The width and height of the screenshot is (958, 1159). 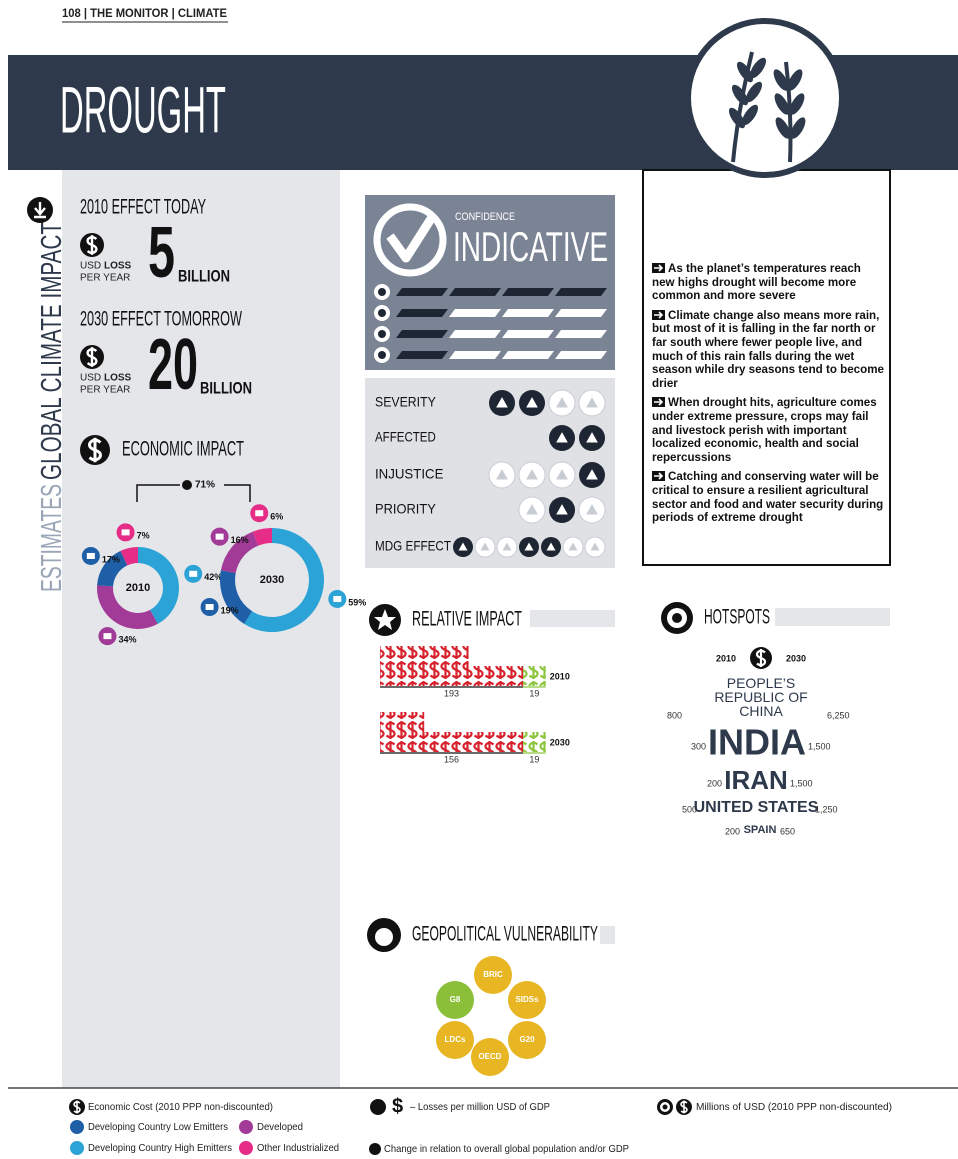 What do you see at coordinates (467, 619) in the screenshot?
I see `section-title: RELATIVE IMPACT` at bounding box center [467, 619].